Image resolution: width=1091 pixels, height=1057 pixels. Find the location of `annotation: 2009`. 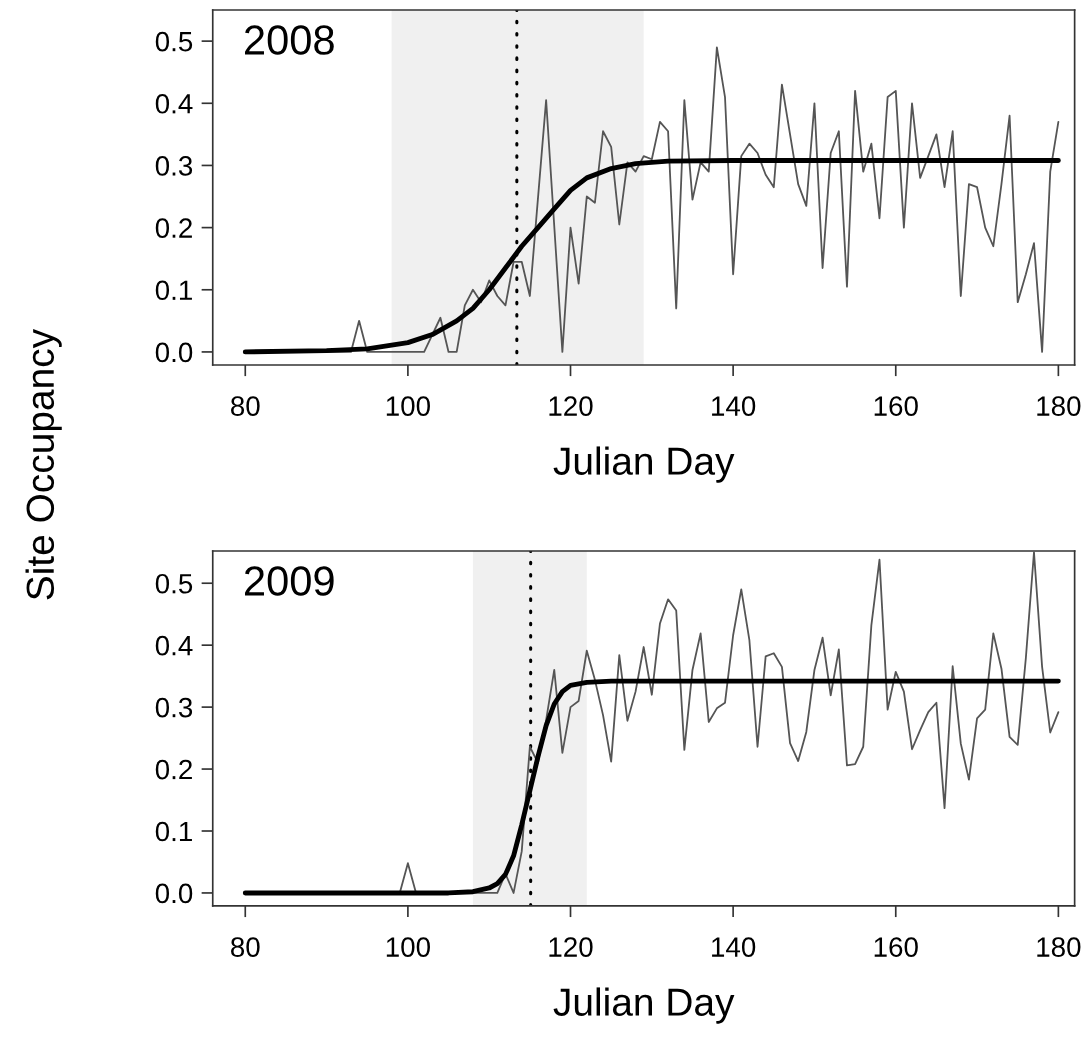

annotation: 2009 is located at coordinates (289, 581).